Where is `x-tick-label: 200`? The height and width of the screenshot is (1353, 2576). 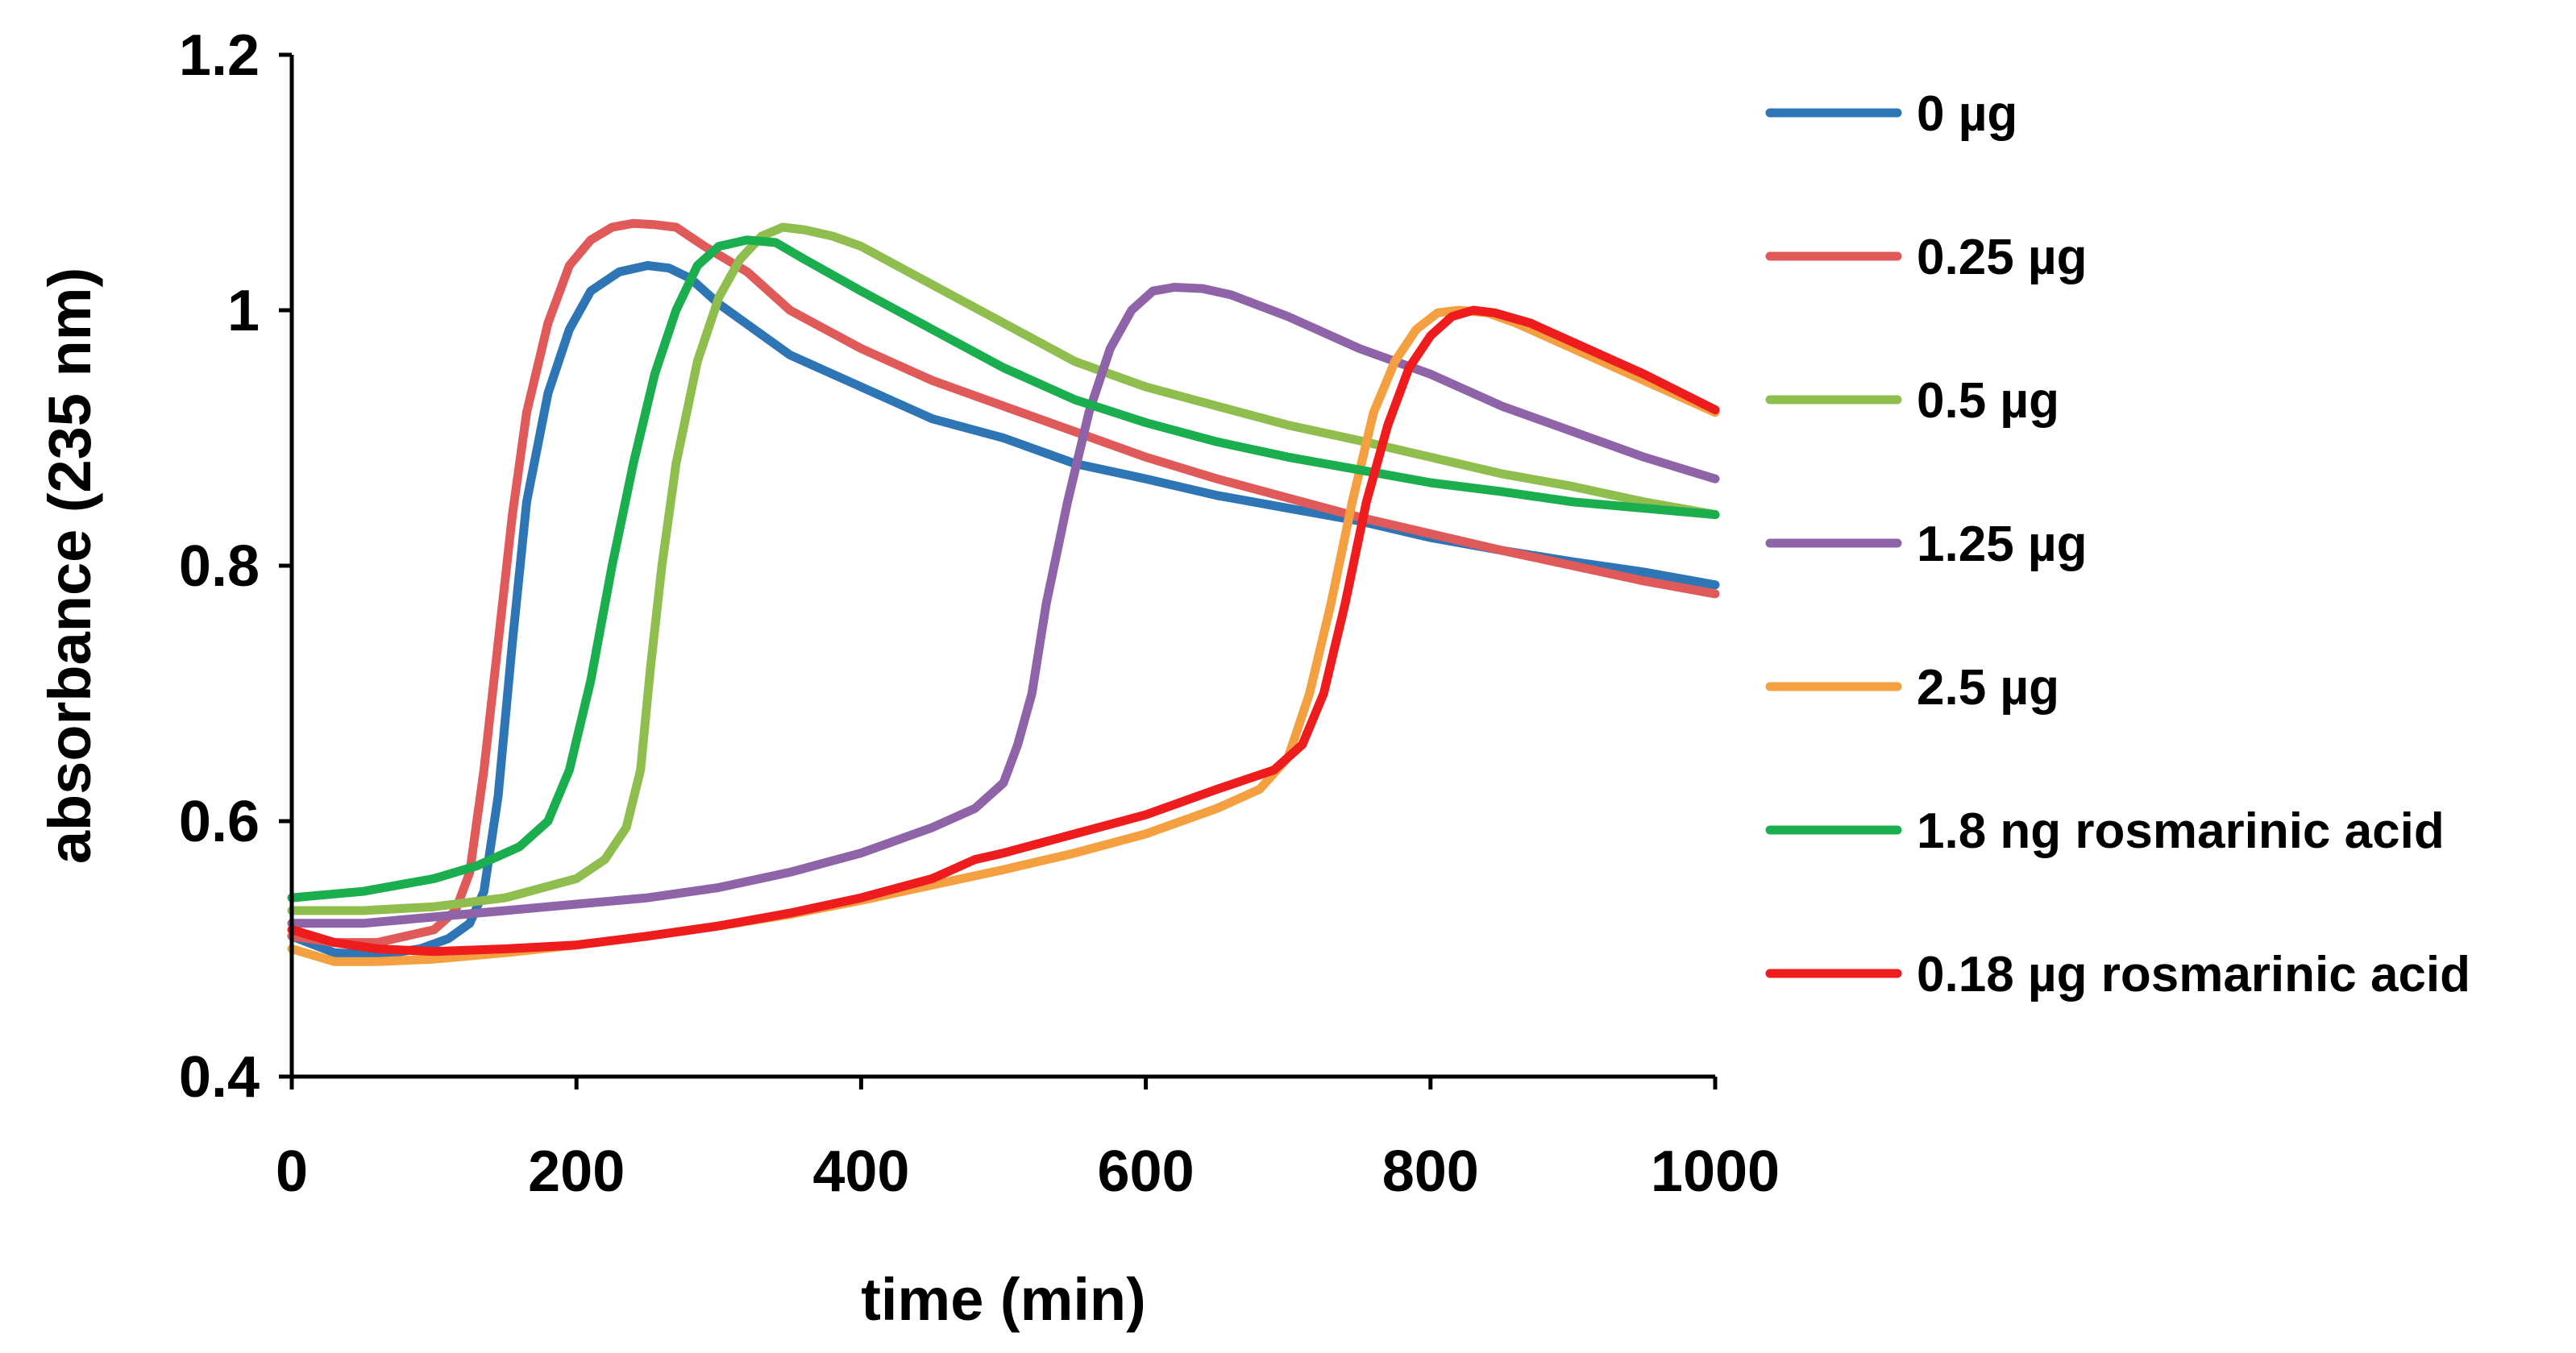
x-tick-label: 200 is located at coordinates (576, 1171).